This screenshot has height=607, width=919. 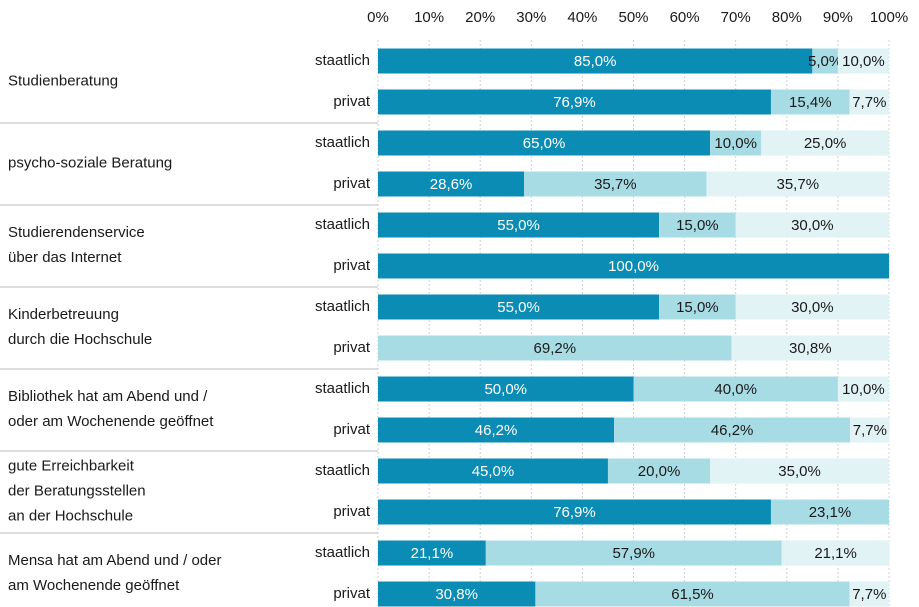 I want to click on group-label: Studierendenservice, so click(x=76, y=232).